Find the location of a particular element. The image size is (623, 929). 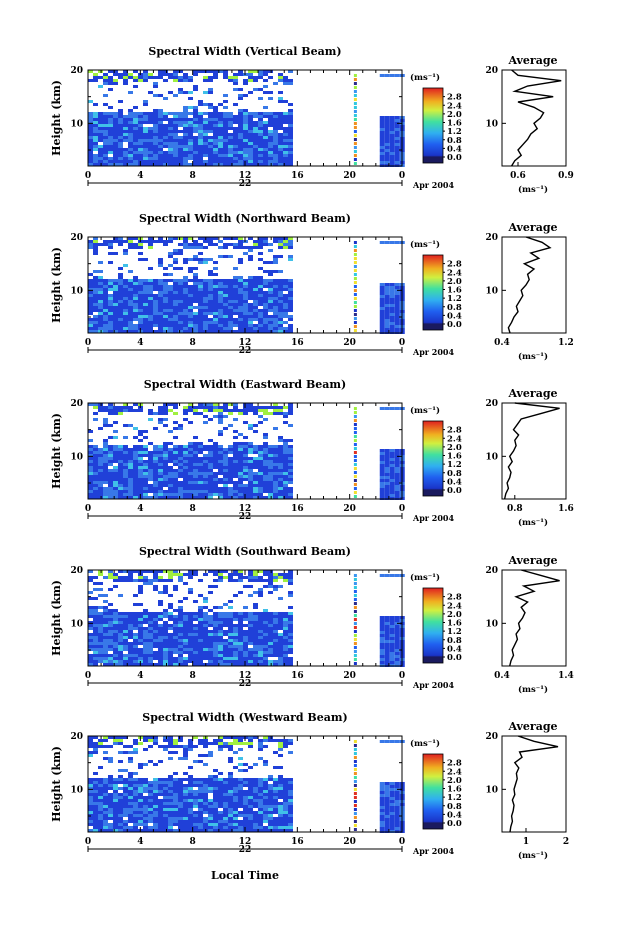

x-tick-label: 0 is located at coordinates (88, 176).